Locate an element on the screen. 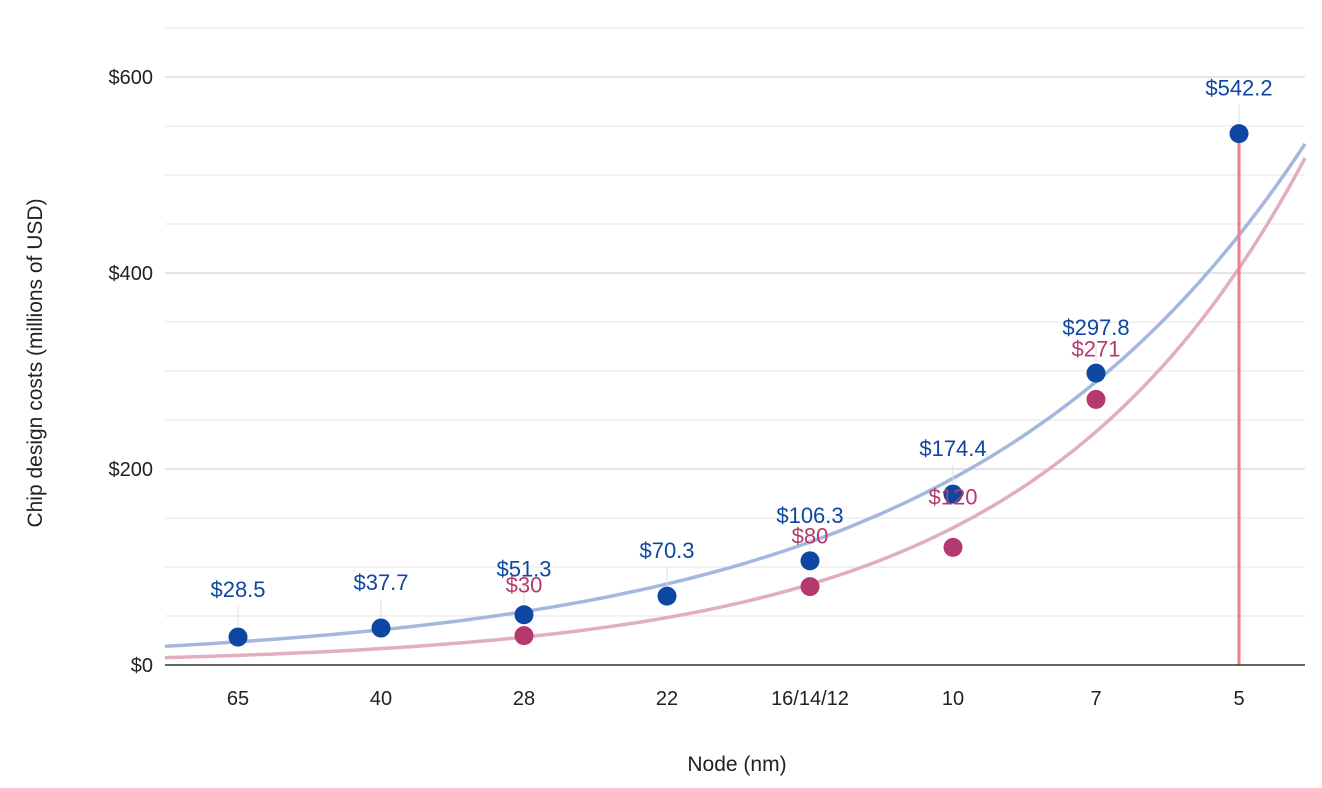  data-label-series-1: $70.3 is located at coordinates (666, 550).